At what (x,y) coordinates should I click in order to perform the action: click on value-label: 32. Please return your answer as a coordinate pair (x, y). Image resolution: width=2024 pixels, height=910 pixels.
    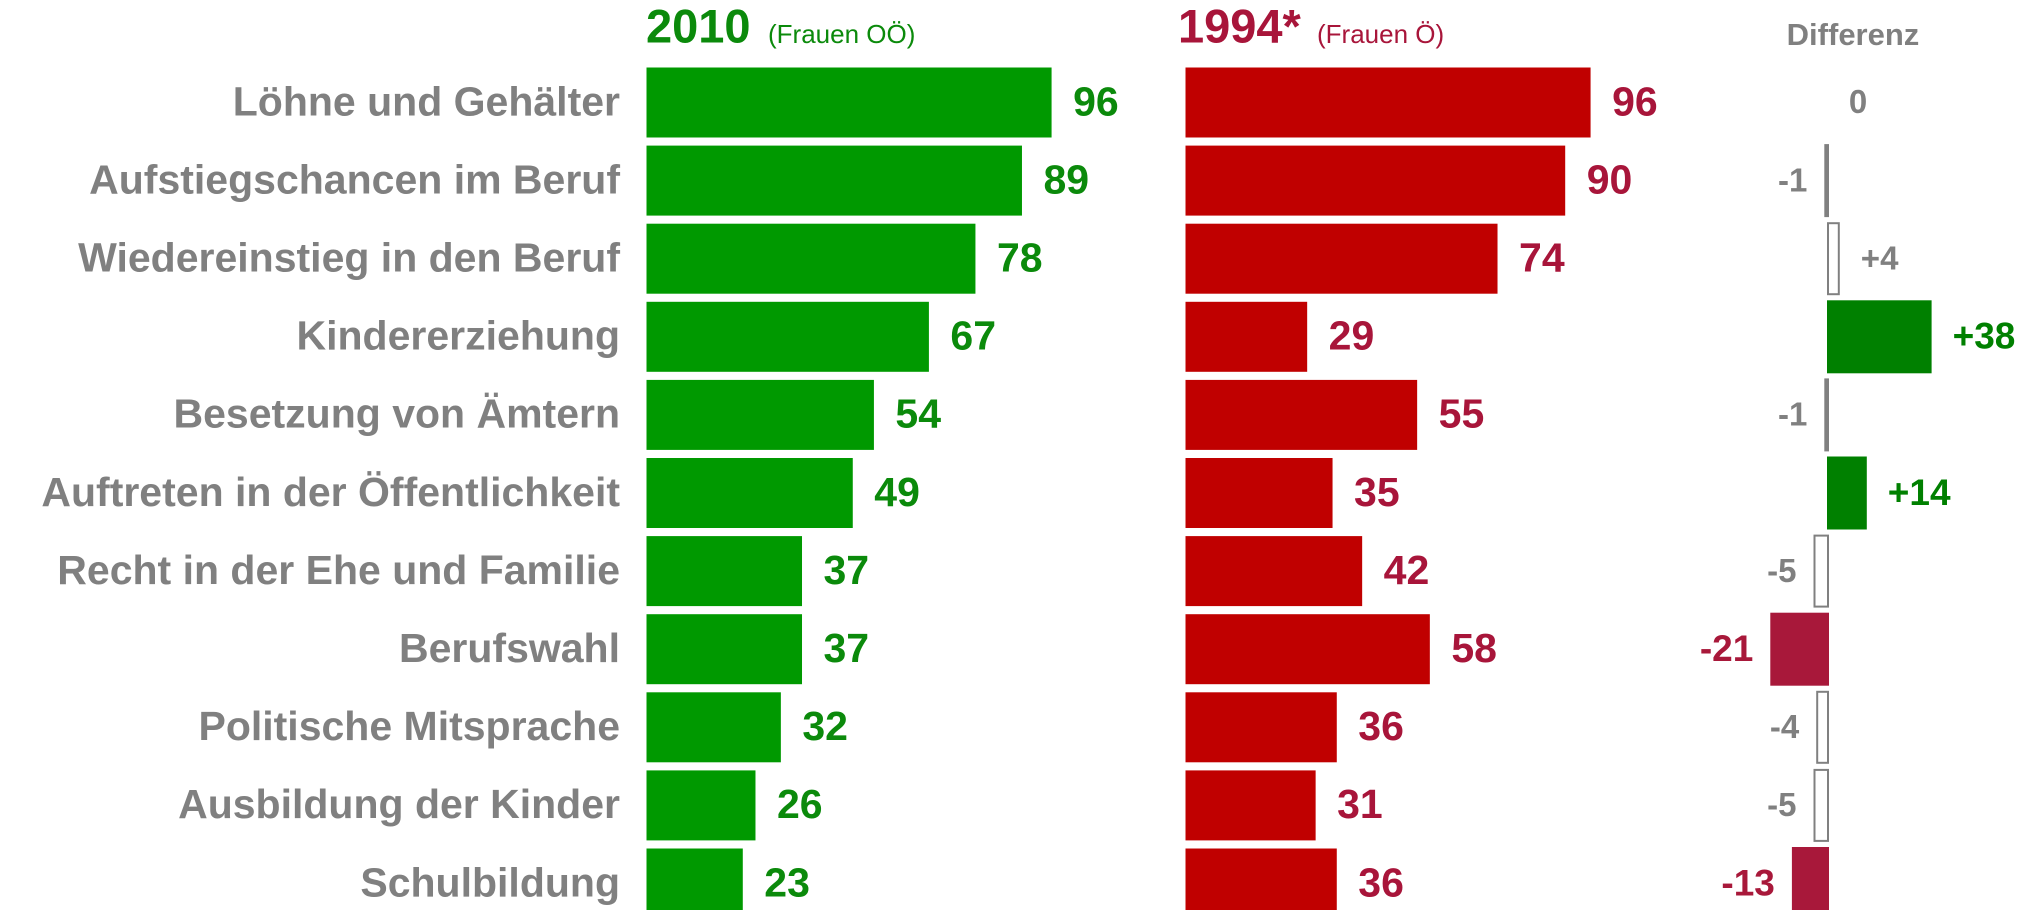
    Looking at the image, I should click on (825, 726).